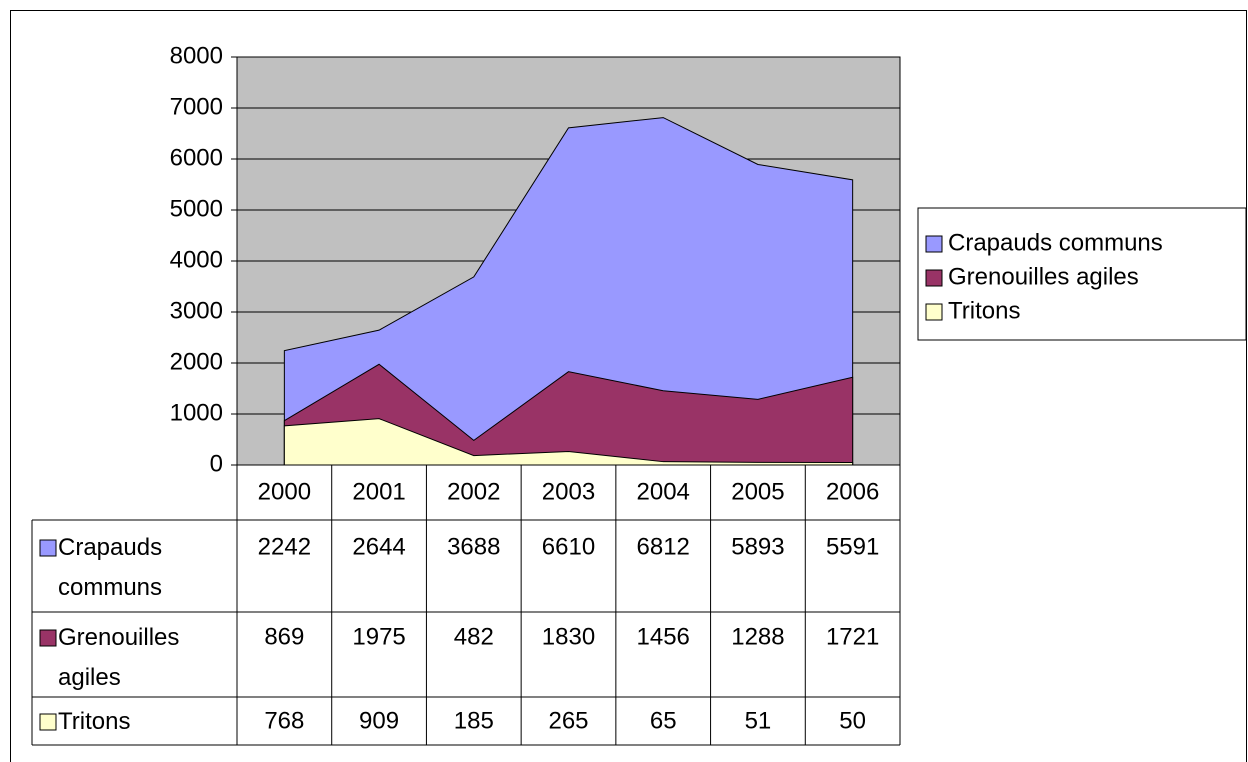 This screenshot has height=762, width=1248. What do you see at coordinates (284, 636) in the screenshot?
I see `table-value: 869` at bounding box center [284, 636].